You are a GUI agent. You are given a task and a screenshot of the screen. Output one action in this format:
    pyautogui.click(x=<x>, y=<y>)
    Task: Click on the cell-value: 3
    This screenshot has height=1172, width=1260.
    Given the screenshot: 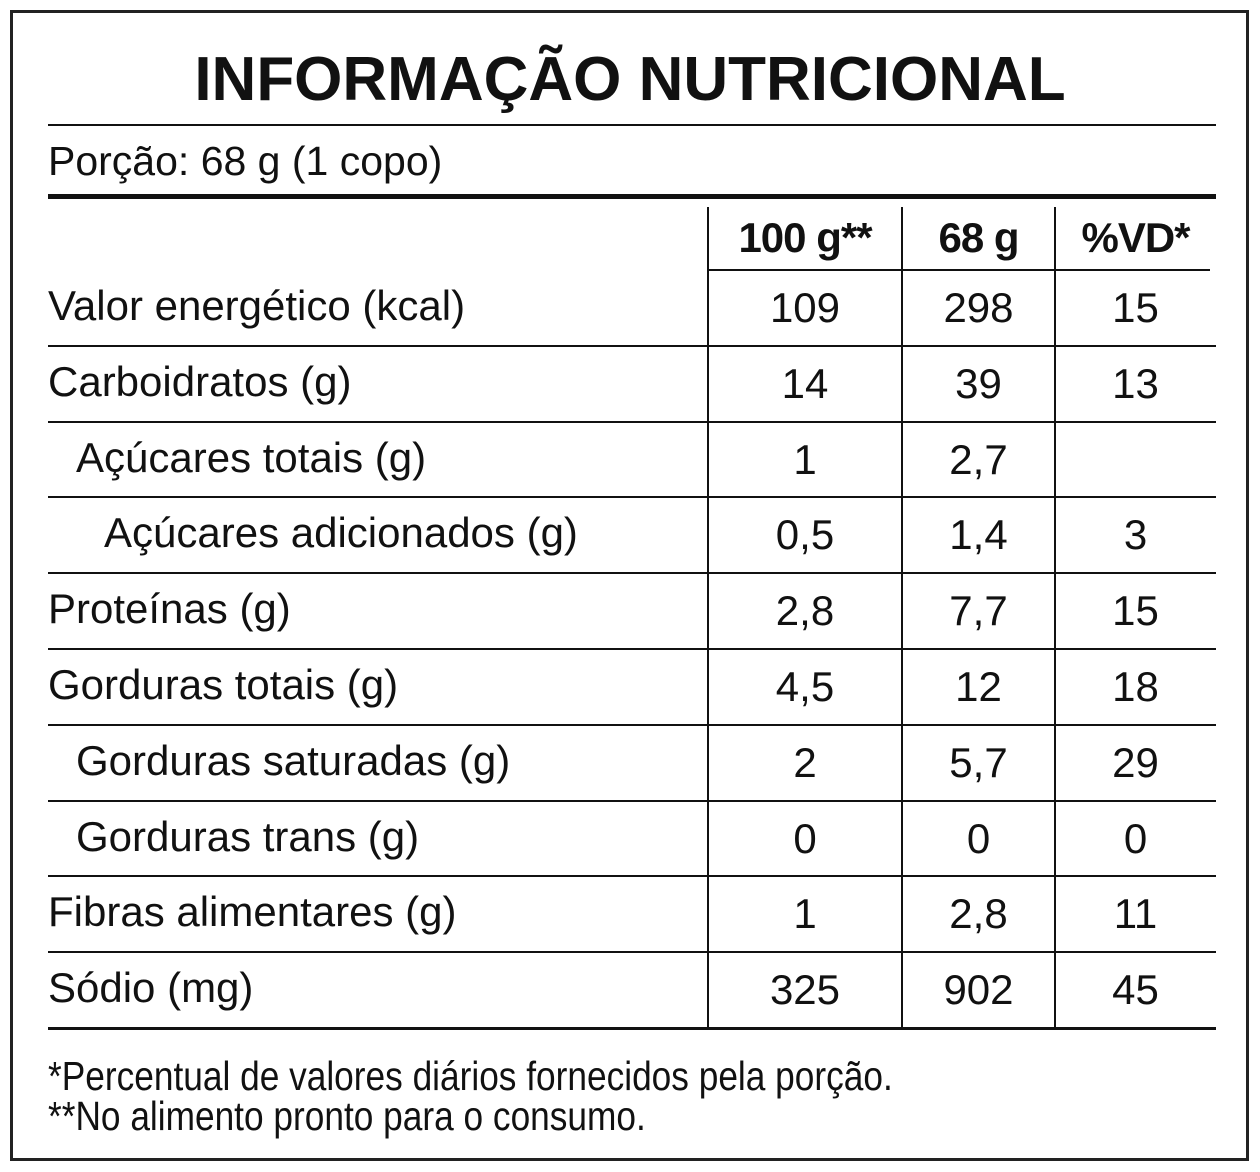 What is the action you would take?
    pyautogui.click(x=1135, y=535)
    